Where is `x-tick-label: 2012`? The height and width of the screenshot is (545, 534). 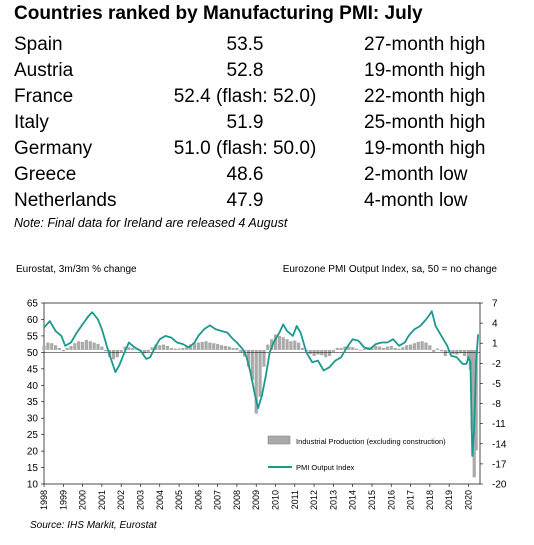
x-tick-label: 2012 is located at coordinates (314, 500).